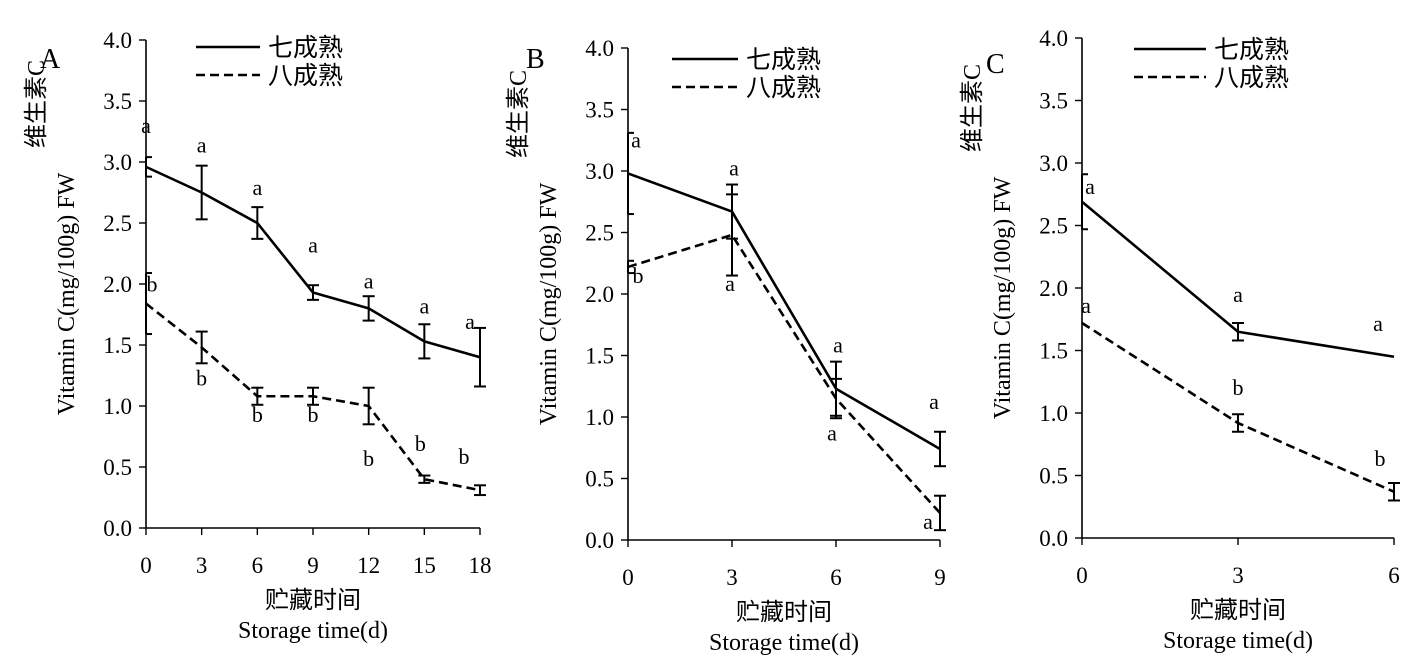 This screenshot has width=1417, height=663. Describe the element at coordinates (784, 643) in the screenshot. I see `chart-b-x-title-en: Storage time(d)` at that location.